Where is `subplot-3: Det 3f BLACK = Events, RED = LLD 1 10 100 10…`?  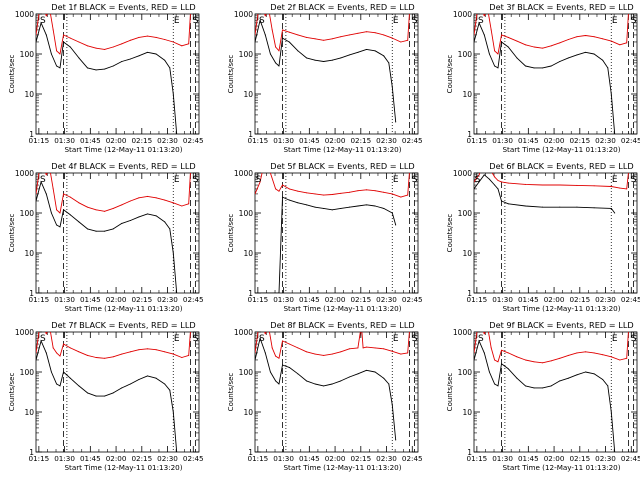
subplot-3: Det 3f BLACK = Events, RED = LLD 1 10 100 10… is located at coordinates (543, 78).